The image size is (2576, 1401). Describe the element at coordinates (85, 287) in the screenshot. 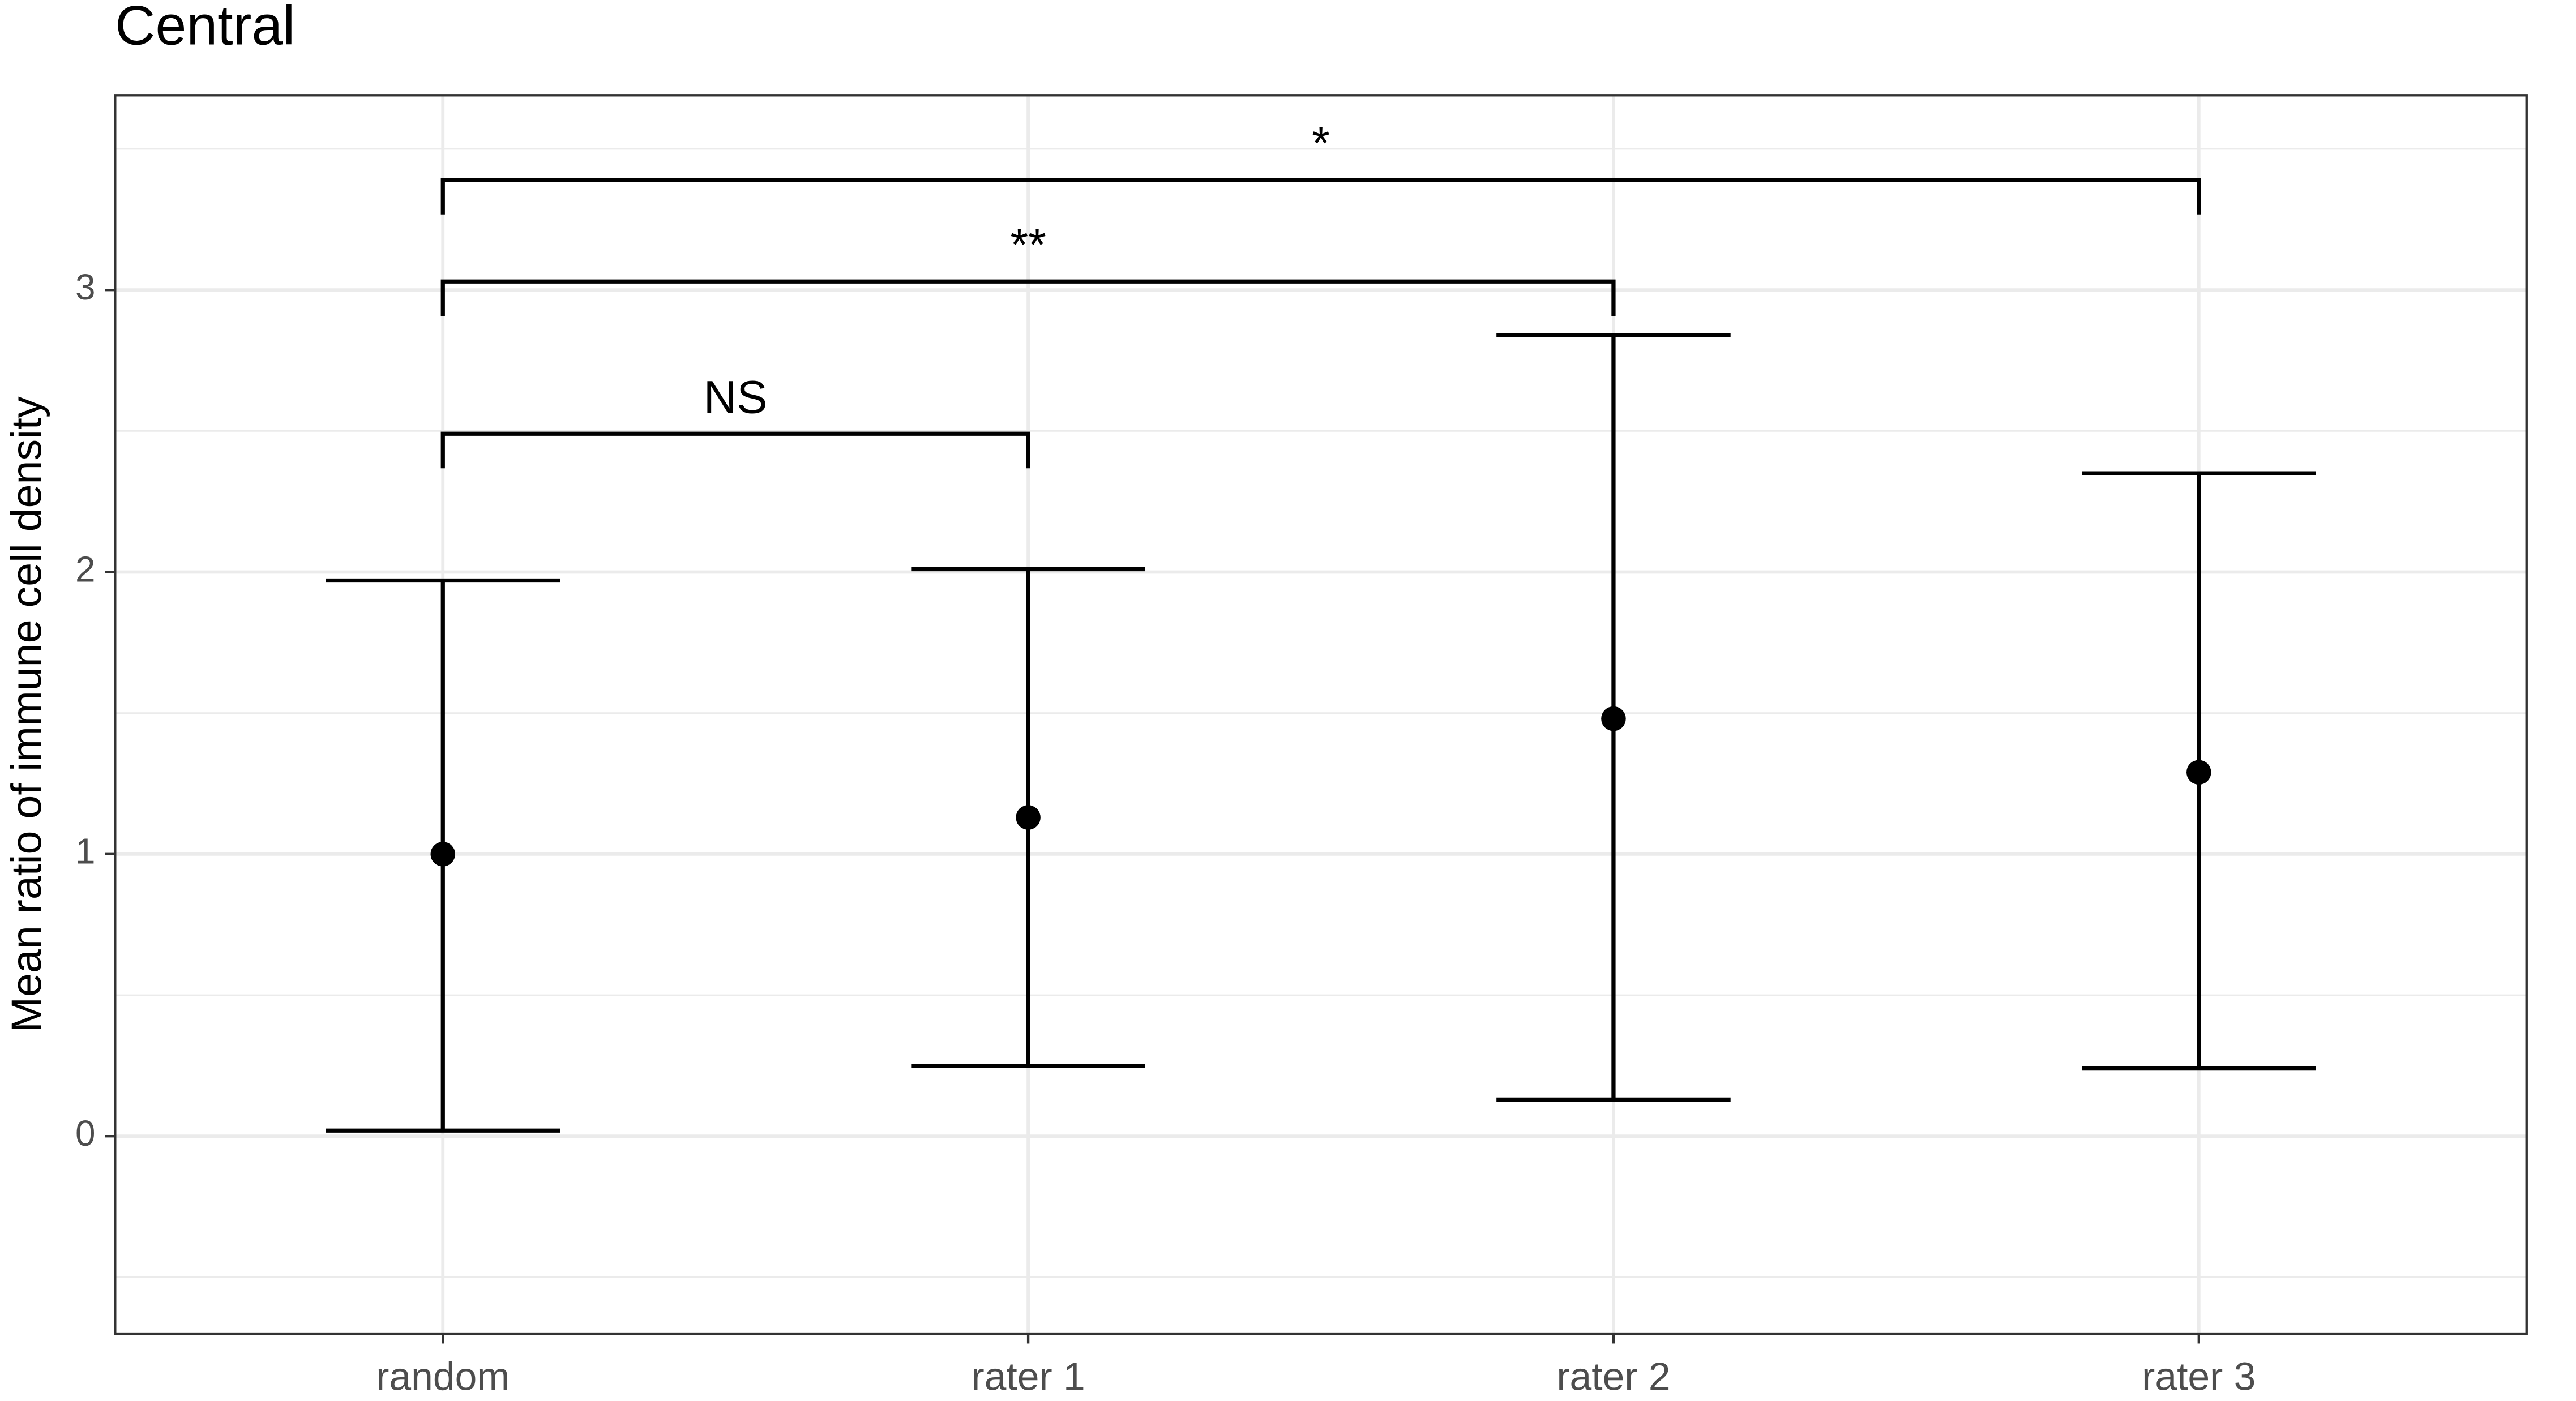

I see `y-tick-label: 3` at that location.